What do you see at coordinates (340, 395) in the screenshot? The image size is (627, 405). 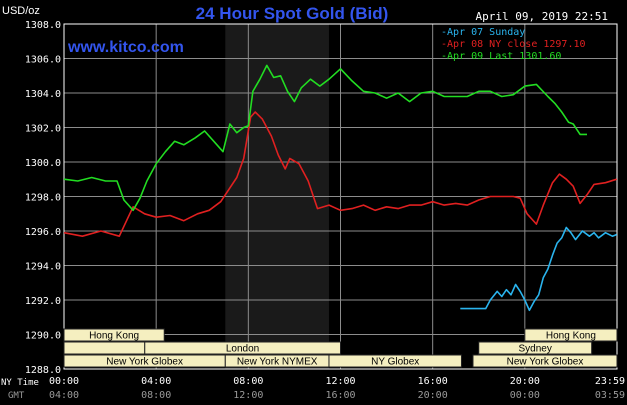 I see `x-tick-label-gmt: 16:00` at bounding box center [340, 395].